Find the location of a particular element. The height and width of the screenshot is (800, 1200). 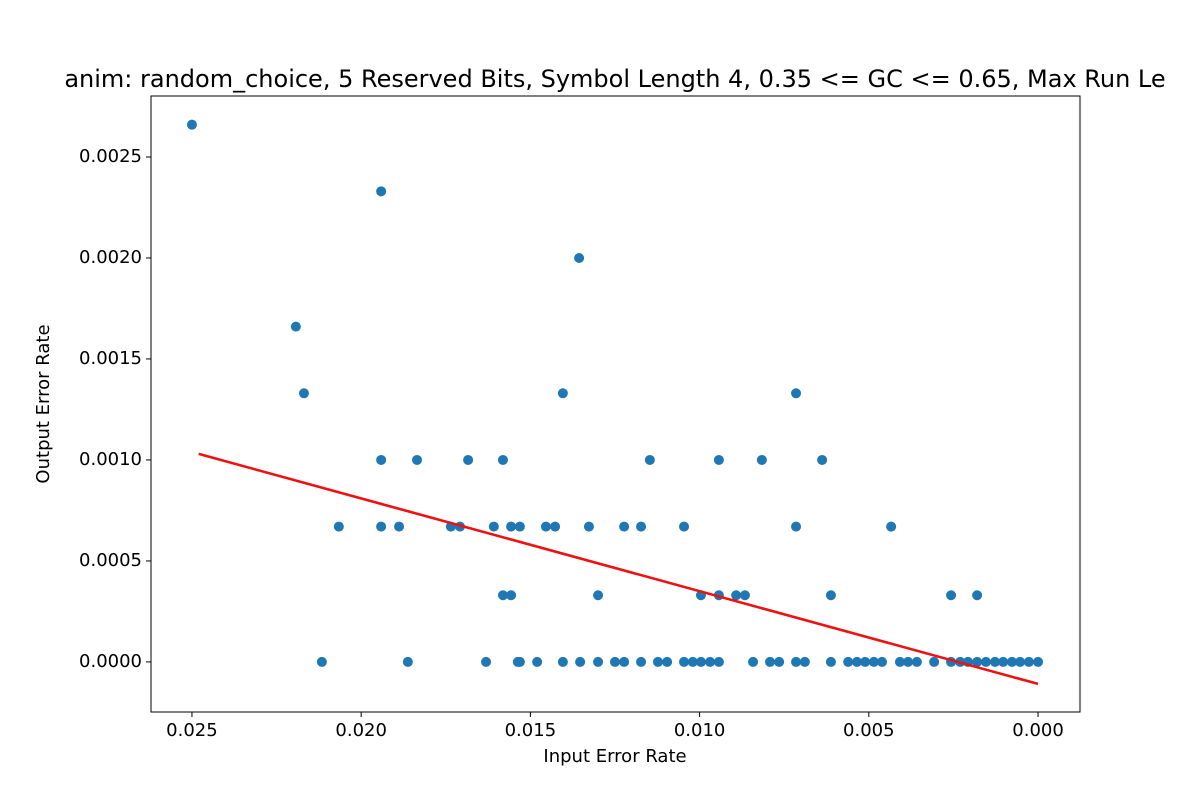

x-tick-label: 0.005 is located at coordinates (869, 730).